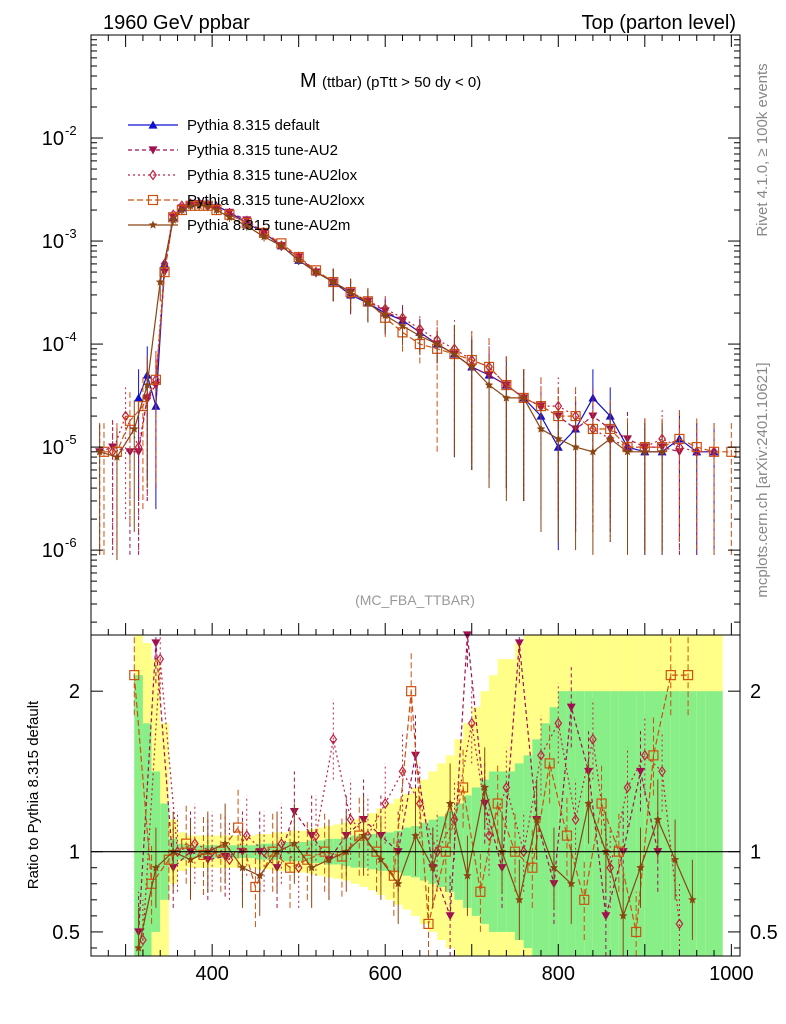 The width and height of the screenshot is (786, 1024). Describe the element at coordinates (74, 853) in the screenshot. I see `y-tick-label-ratio: 1` at that location.